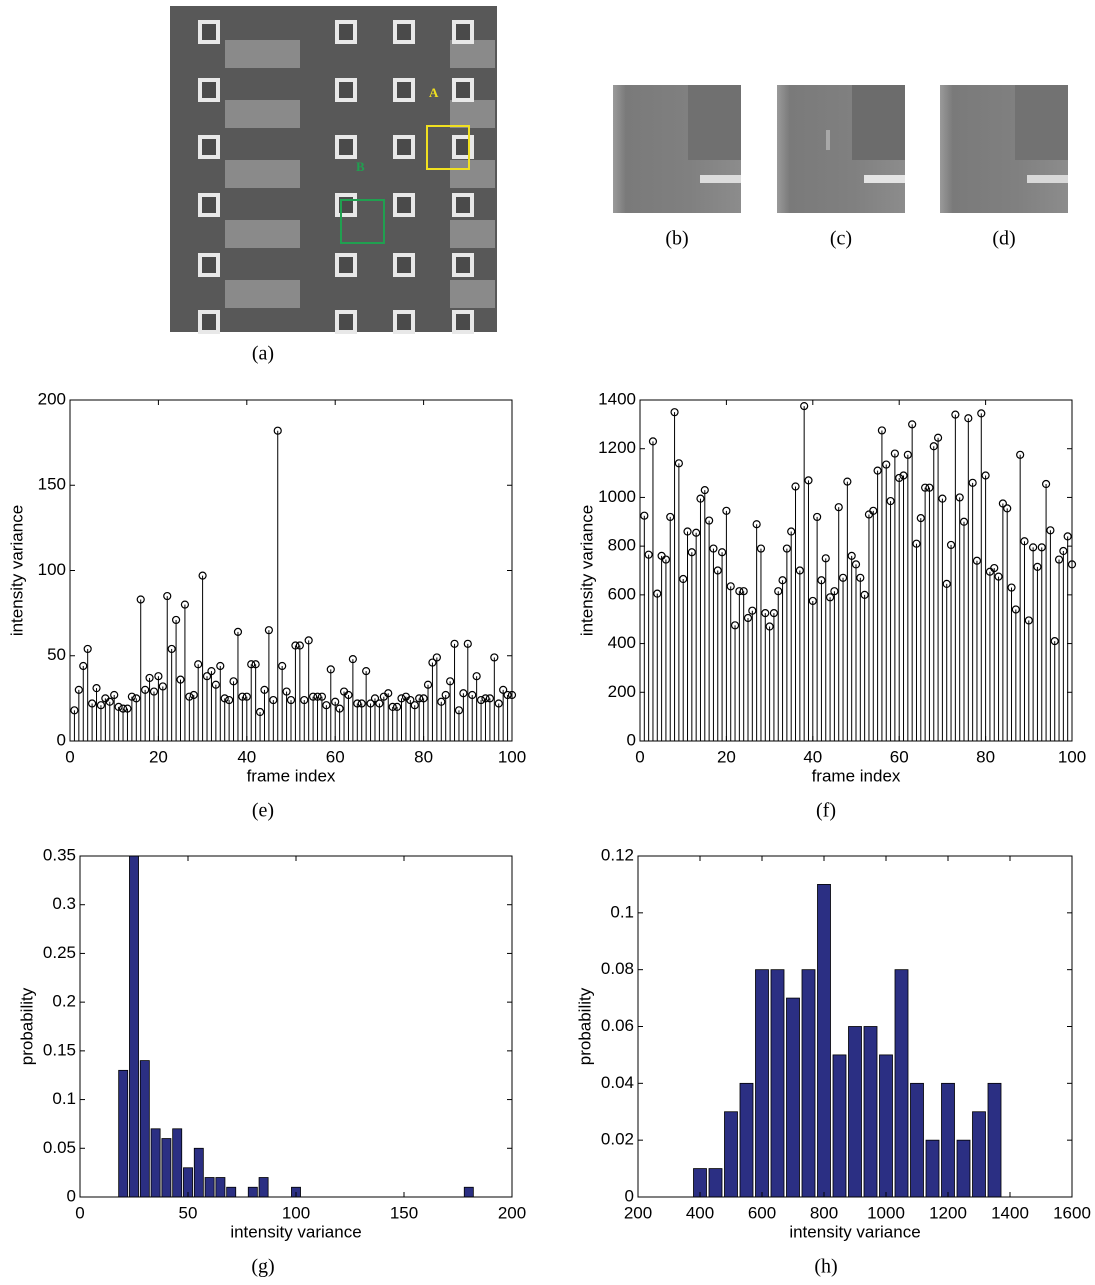  Describe the element at coordinates (360, 166) in the screenshot. I see `region-label: B` at that location.